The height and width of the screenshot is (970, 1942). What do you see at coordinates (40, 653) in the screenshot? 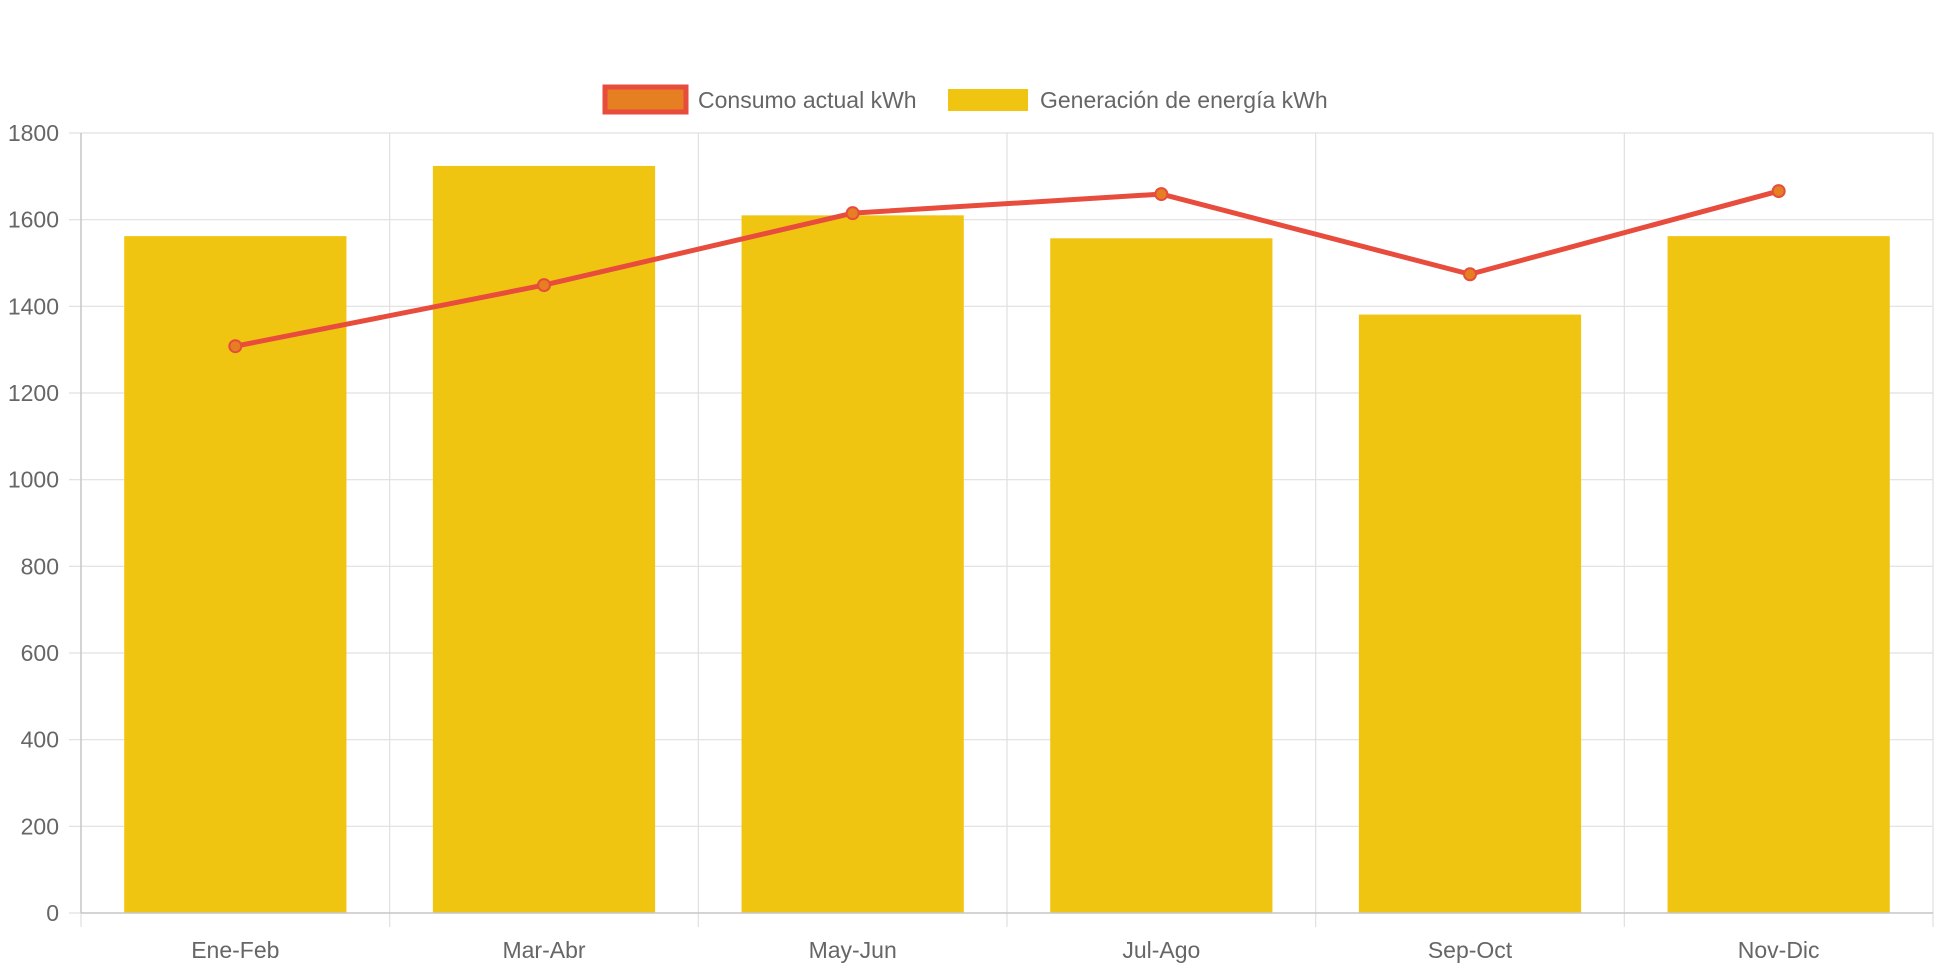
I see `y-tick-label: 600` at bounding box center [40, 653].